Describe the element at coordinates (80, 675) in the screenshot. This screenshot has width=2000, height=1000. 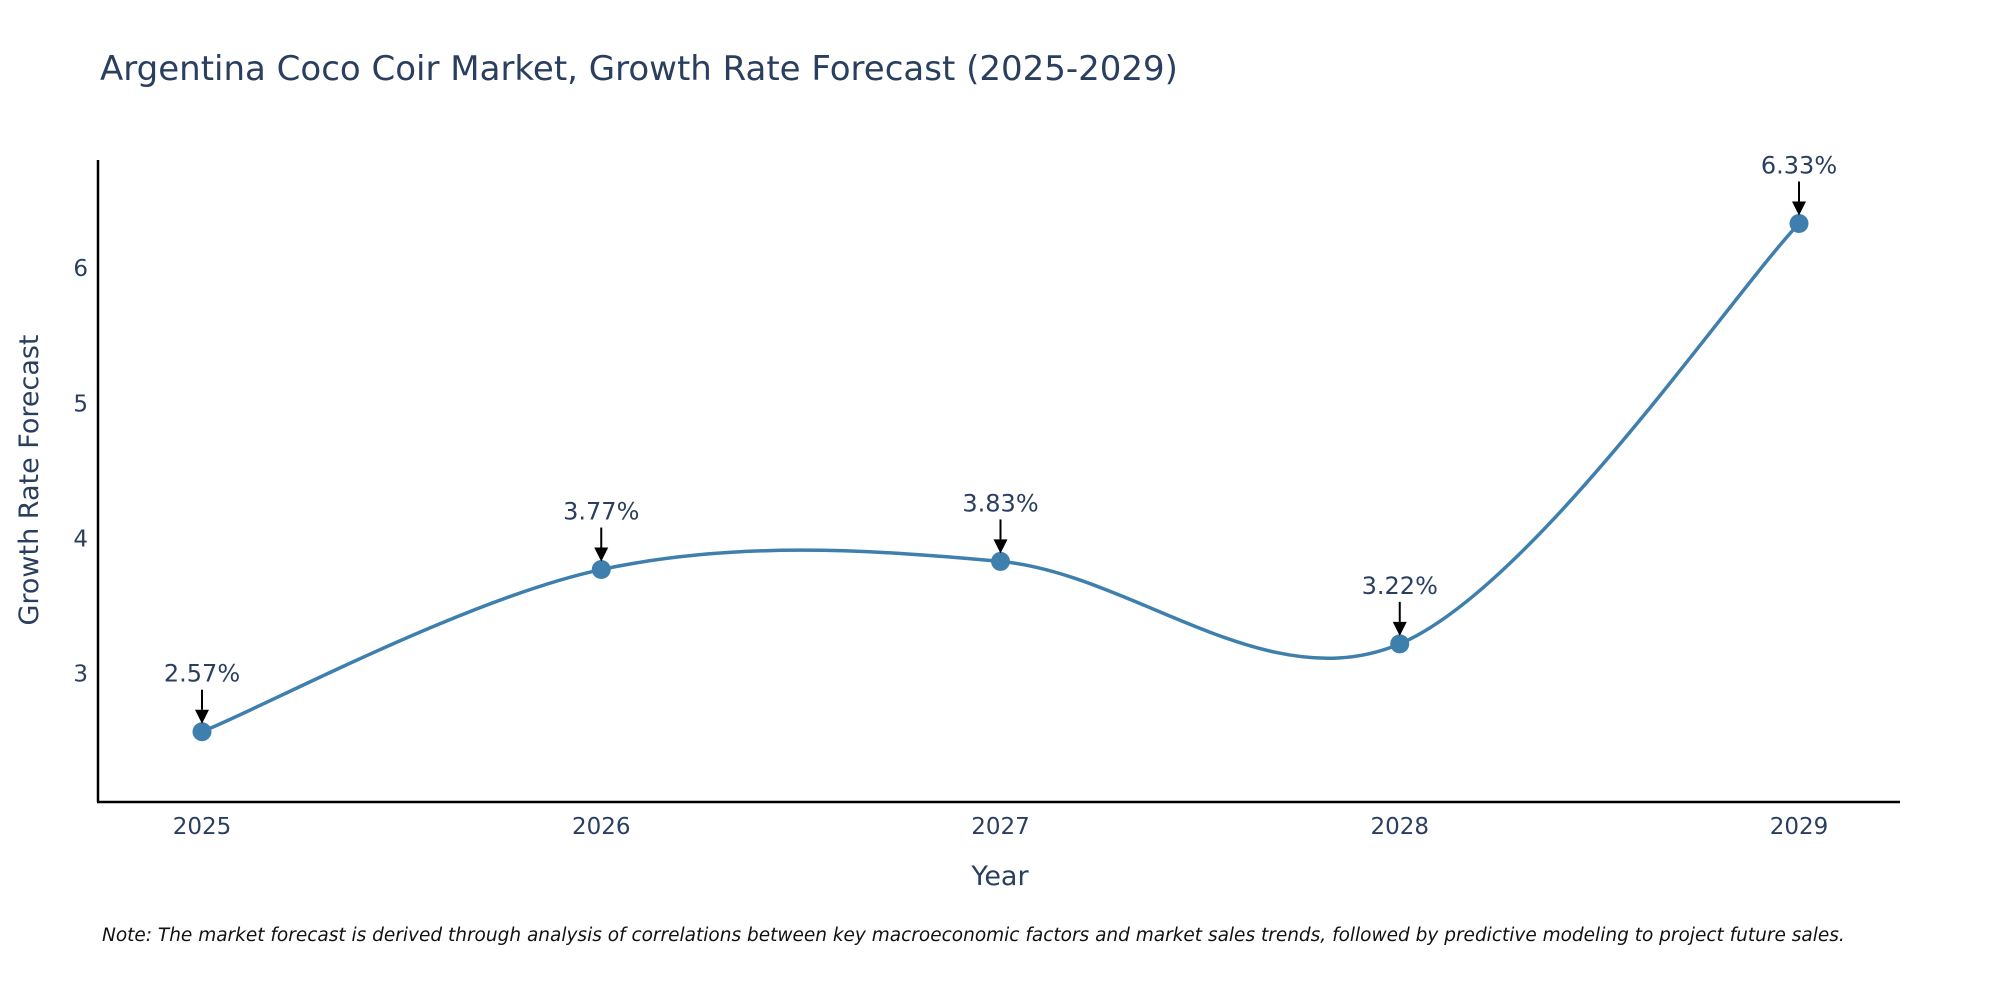
I see `y-tick-label: 3` at that location.